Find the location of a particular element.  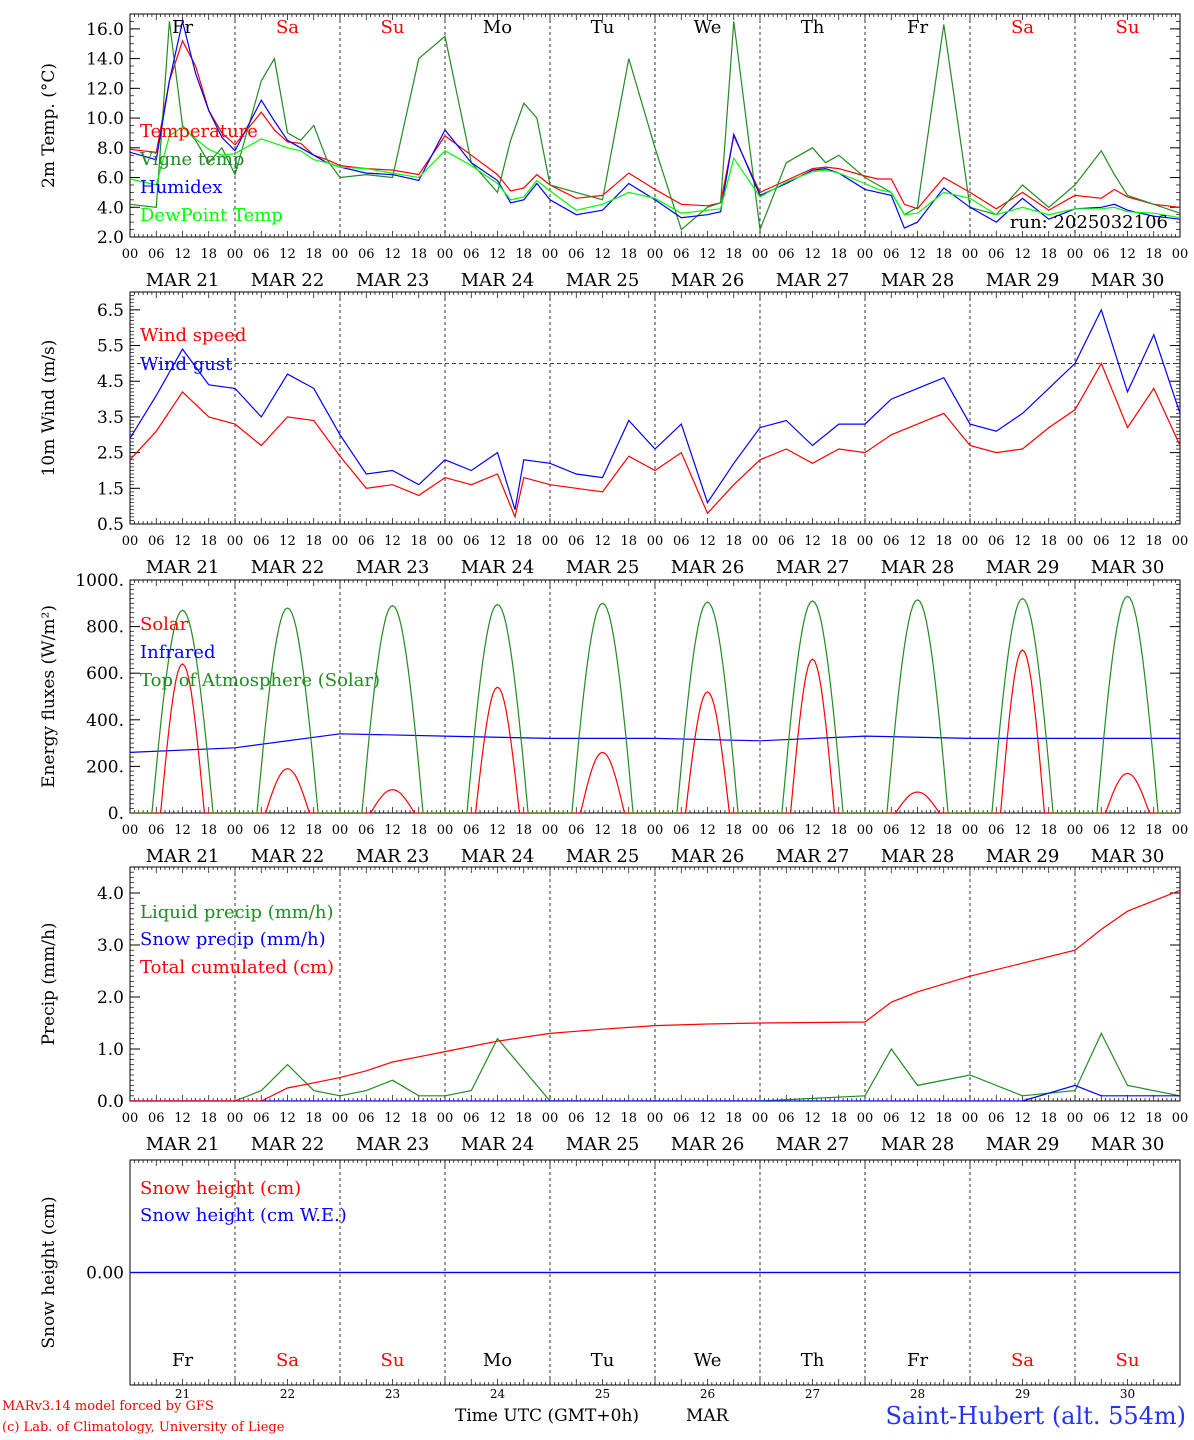

y-tick-label: 1.5 is located at coordinates (110, 489).